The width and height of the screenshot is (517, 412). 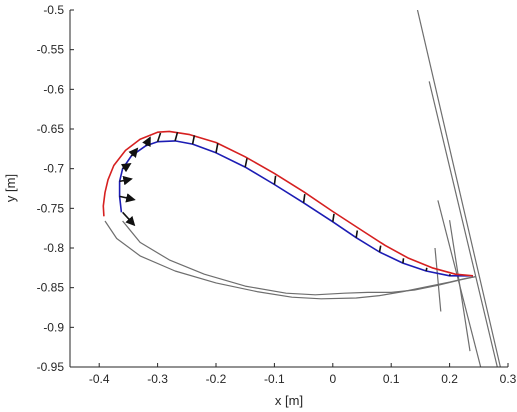 What do you see at coordinates (51, 129) in the screenshot?
I see `y-tick-label-3: -0.65` at bounding box center [51, 129].